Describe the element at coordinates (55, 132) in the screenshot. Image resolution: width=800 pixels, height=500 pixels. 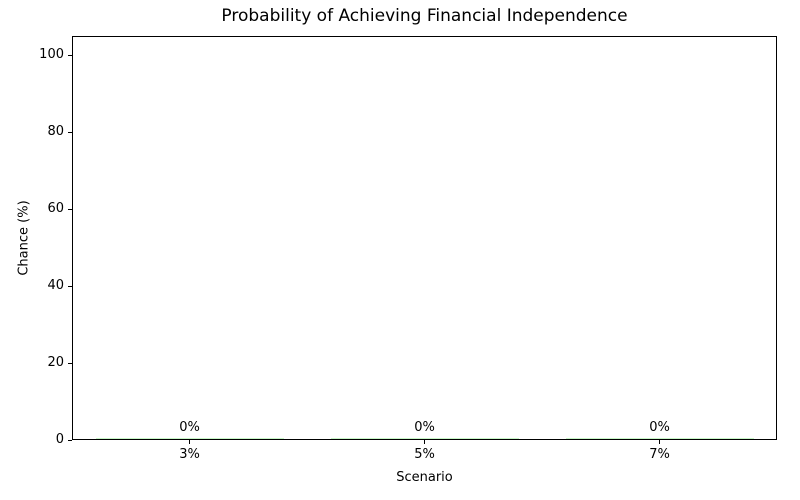
I see `y-tick-label: 80` at that location.